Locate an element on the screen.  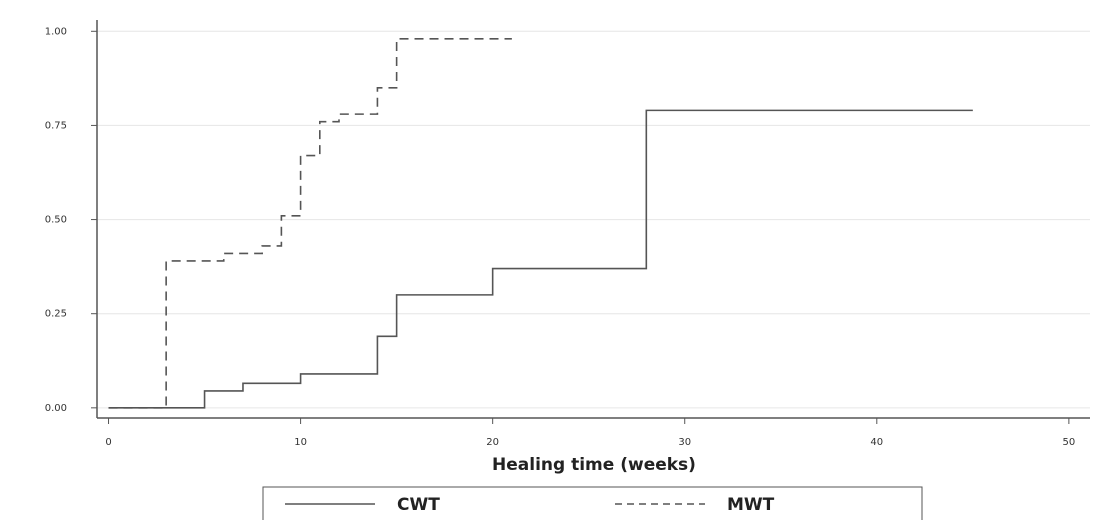
y-tick-label: 0.75 is located at coordinates (56, 125).